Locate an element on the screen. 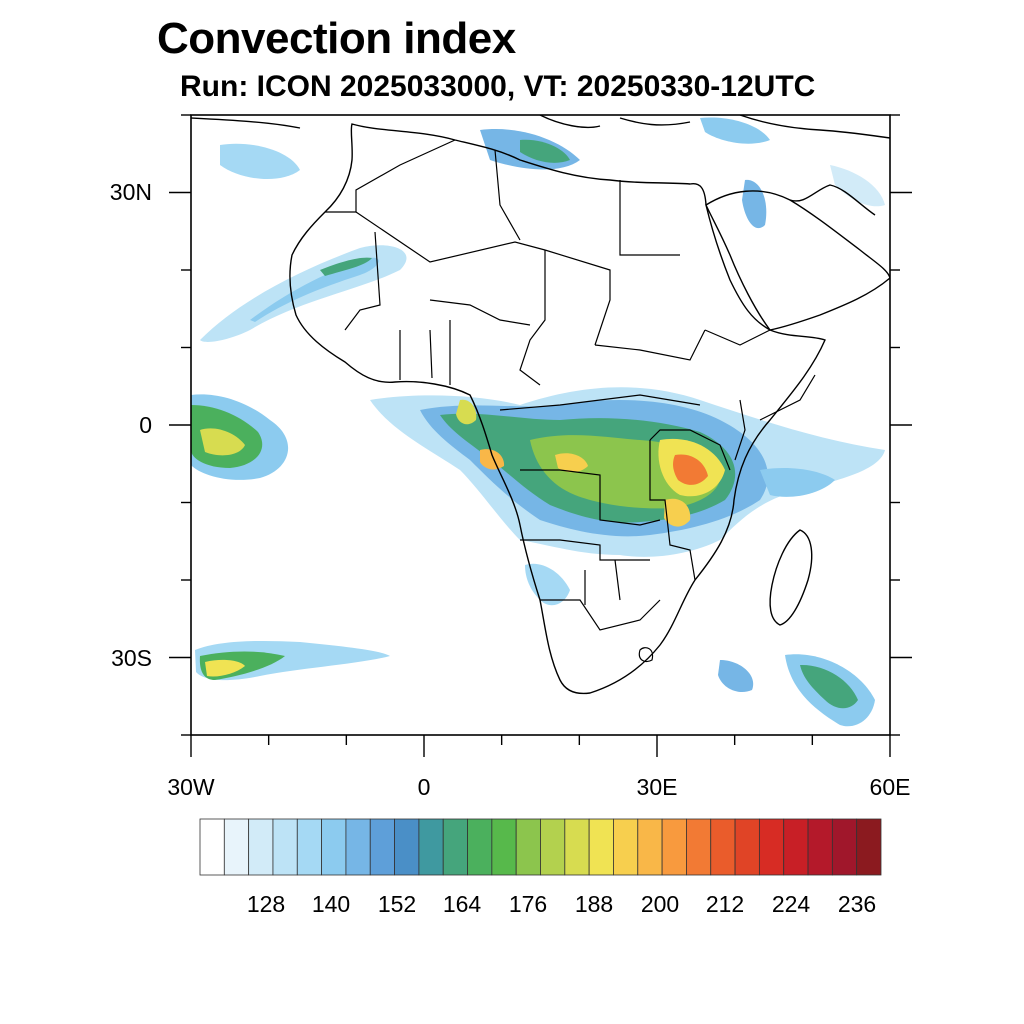 The image size is (1024, 1024). lon-label-0: 0 is located at coordinates (424, 787).